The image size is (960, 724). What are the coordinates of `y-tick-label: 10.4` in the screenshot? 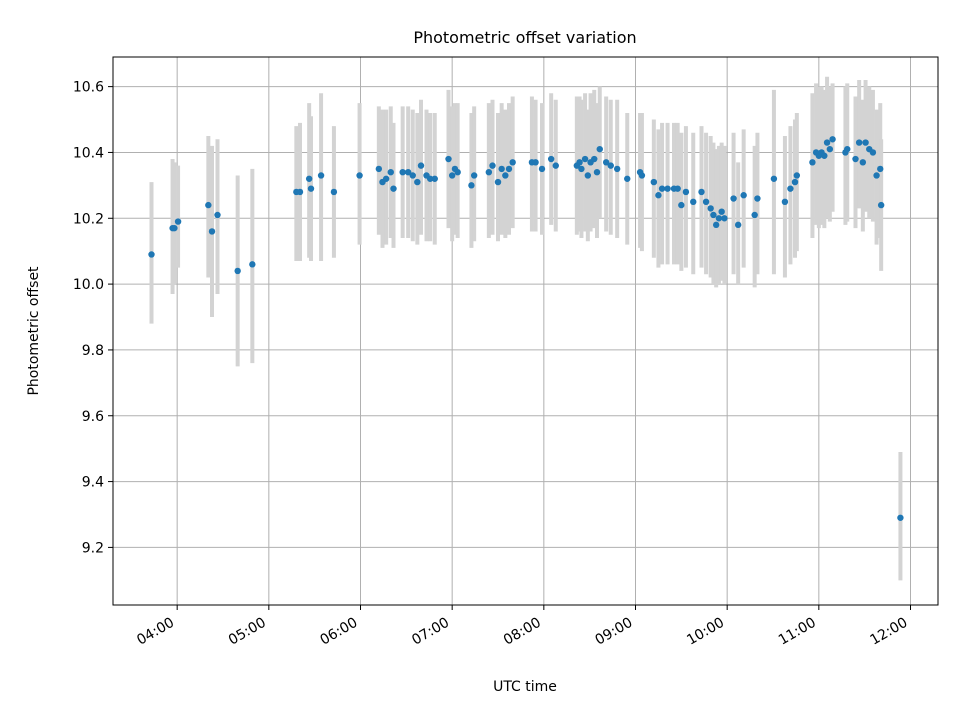 It's located at (88, 153).